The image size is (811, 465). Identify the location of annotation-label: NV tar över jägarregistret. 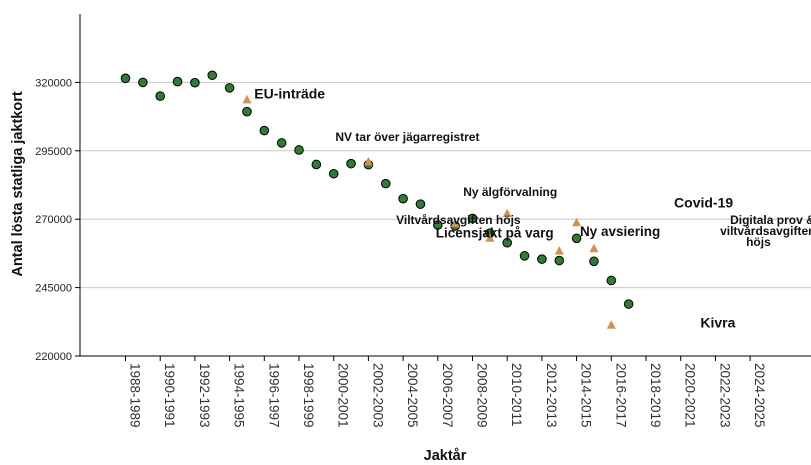
(407, 137).